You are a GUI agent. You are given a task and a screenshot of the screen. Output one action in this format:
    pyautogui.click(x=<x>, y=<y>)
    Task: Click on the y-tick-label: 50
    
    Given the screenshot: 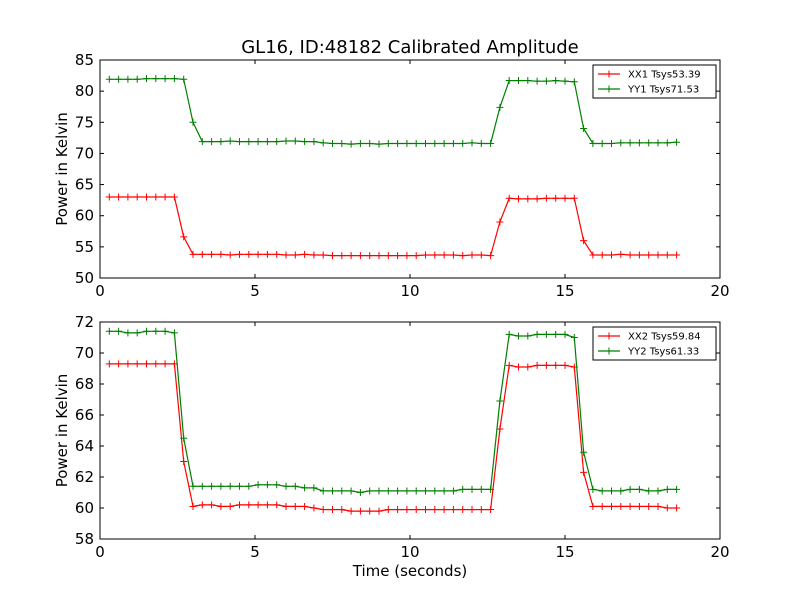 What is the action you would take?
    pyautogui.click(x=84, y=278)
    